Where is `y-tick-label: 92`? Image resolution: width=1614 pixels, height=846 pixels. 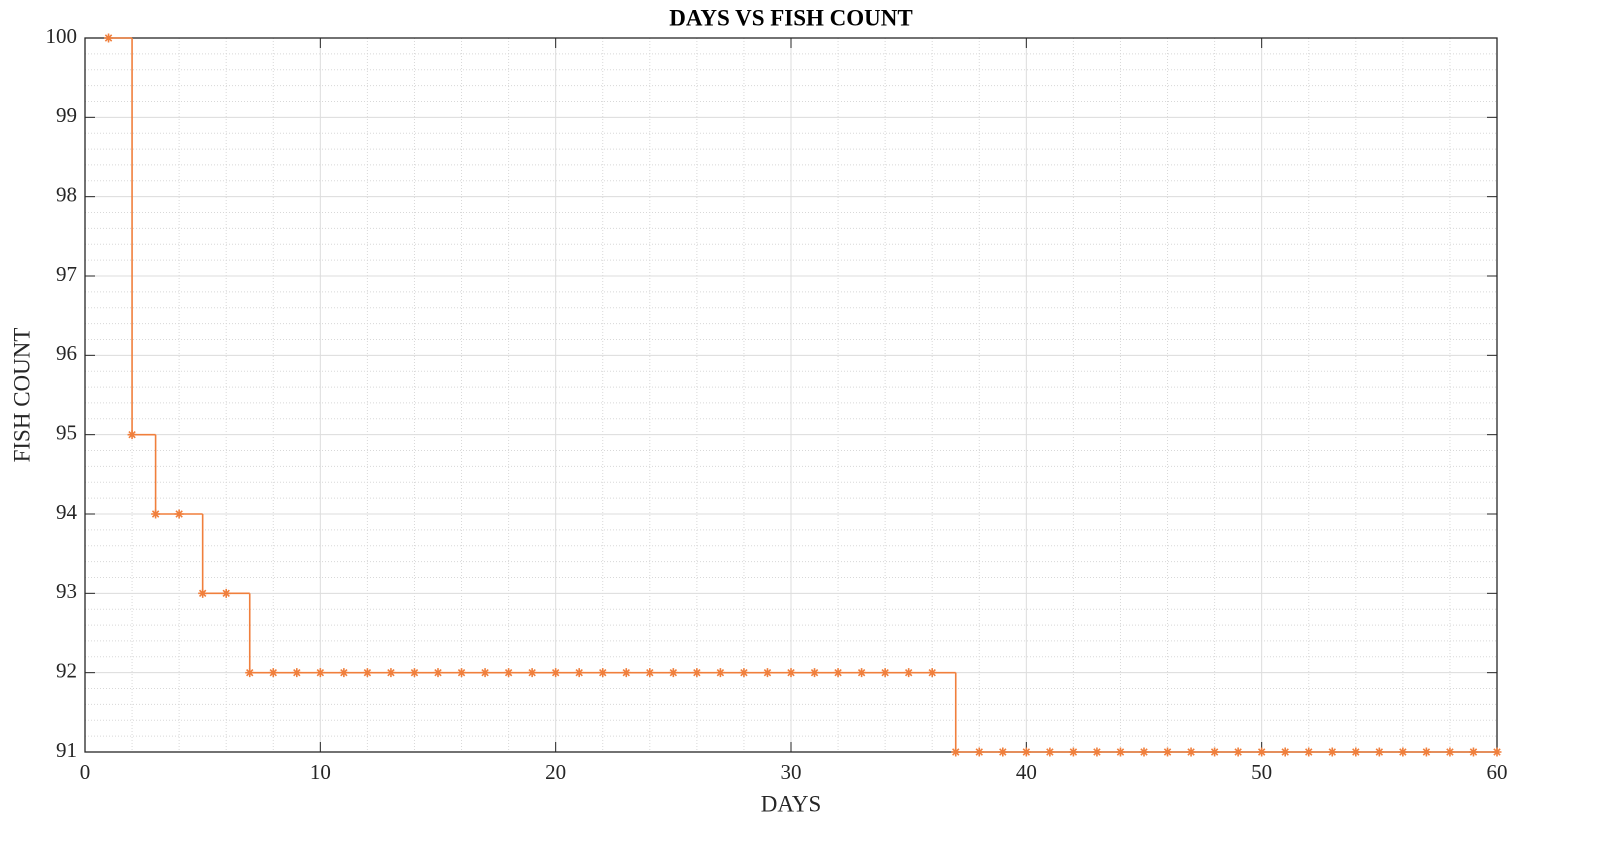 y-tick-label: 92 is located at coordinates (66, 670).